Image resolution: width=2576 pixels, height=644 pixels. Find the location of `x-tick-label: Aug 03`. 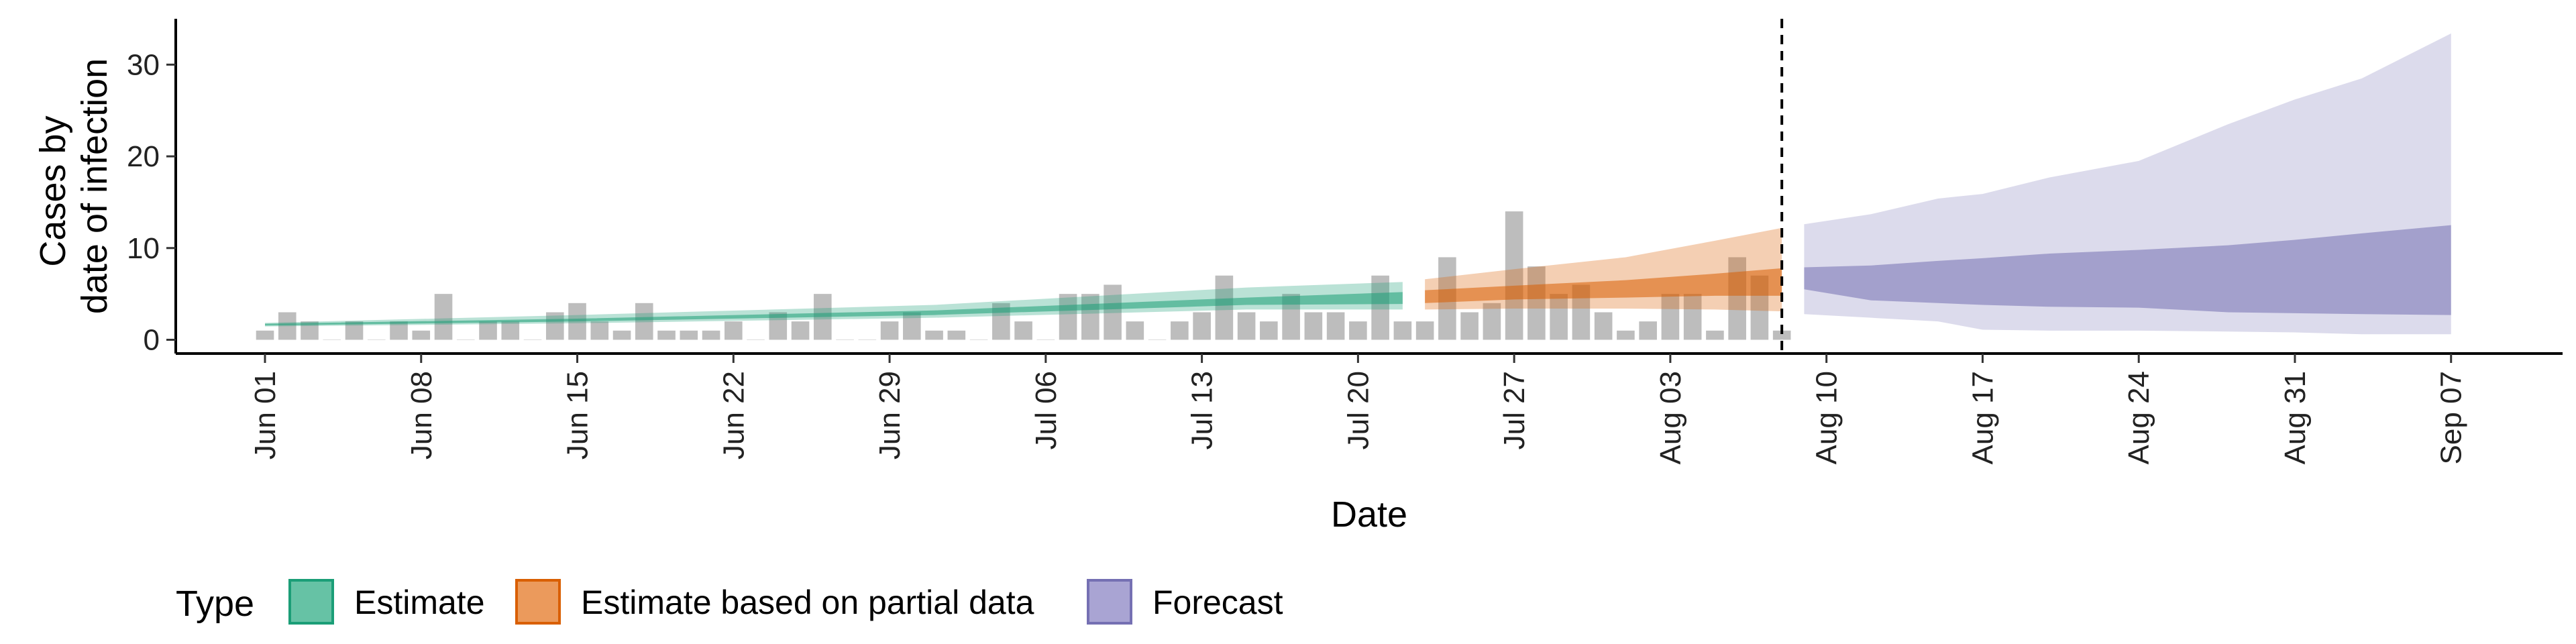

x-tick-label: Aug 03 is located at coordinates (1670, 417).